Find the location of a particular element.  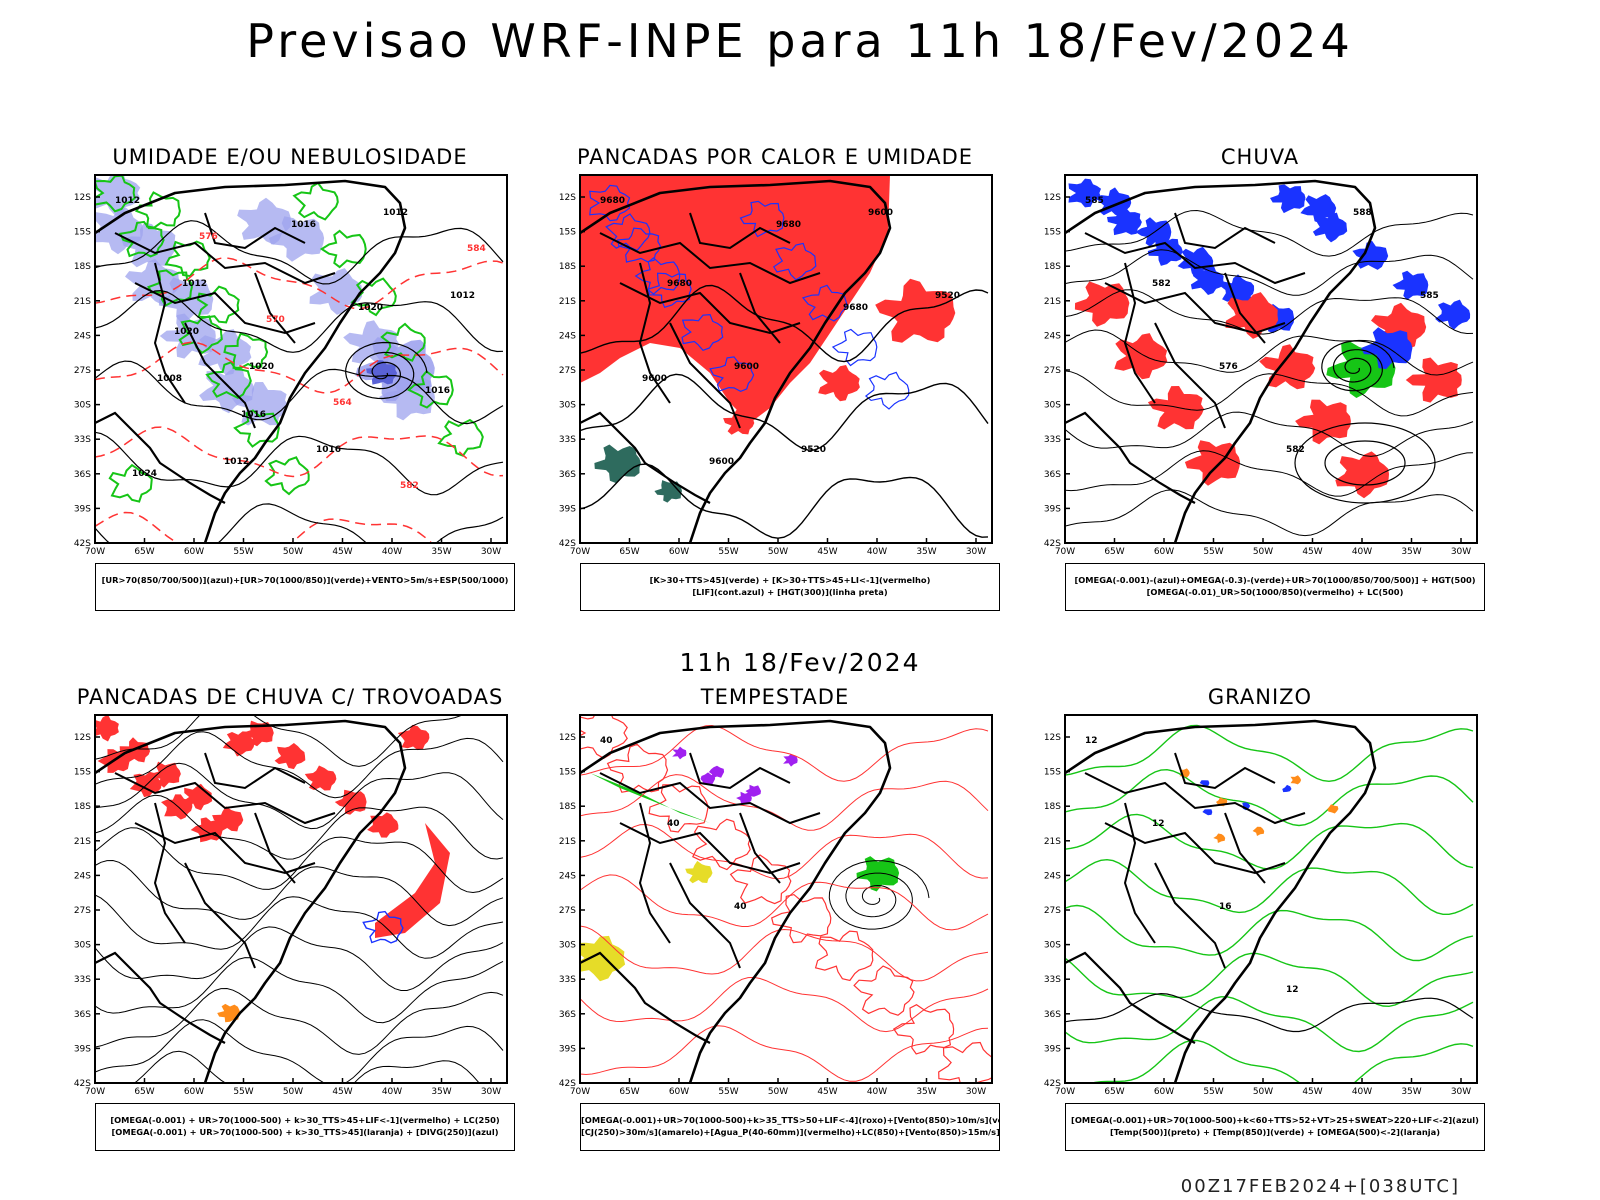

high-contour is located at coordinates (1365, 463).